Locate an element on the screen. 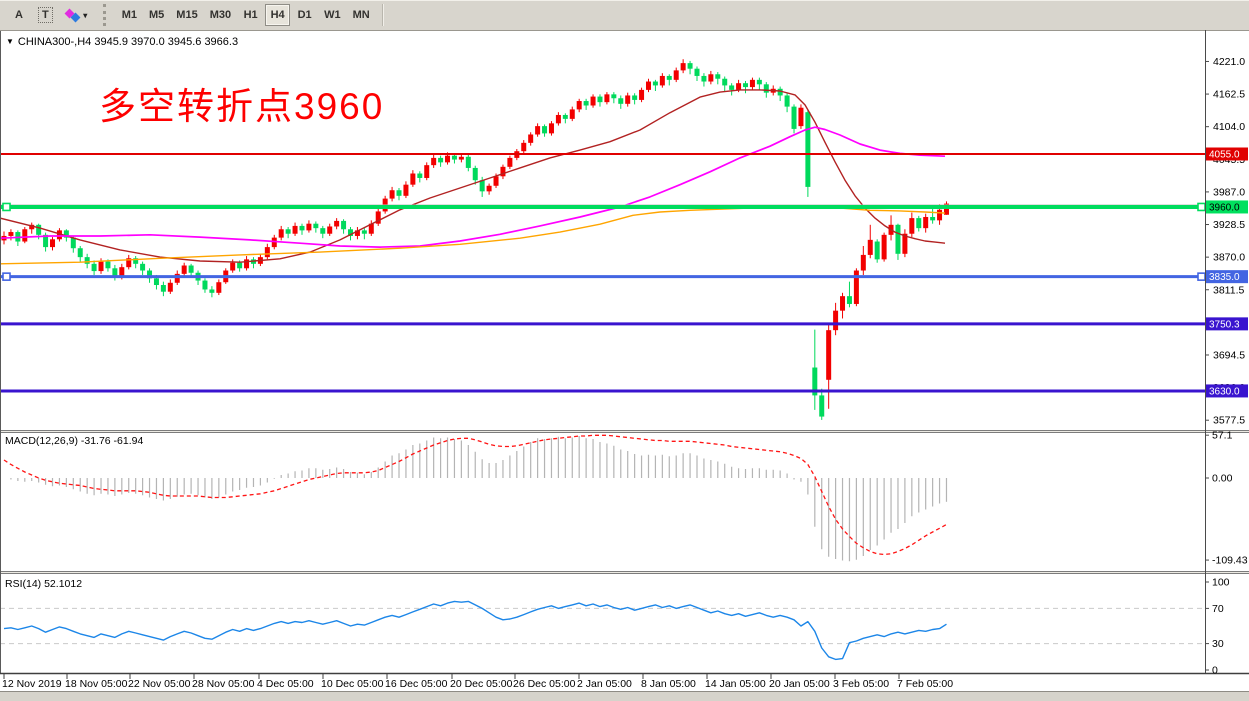 The width and height of the screenshot is (1249, 701). time-tick-label: 26 Dec 05:00 is located at coordinates (544, 684).